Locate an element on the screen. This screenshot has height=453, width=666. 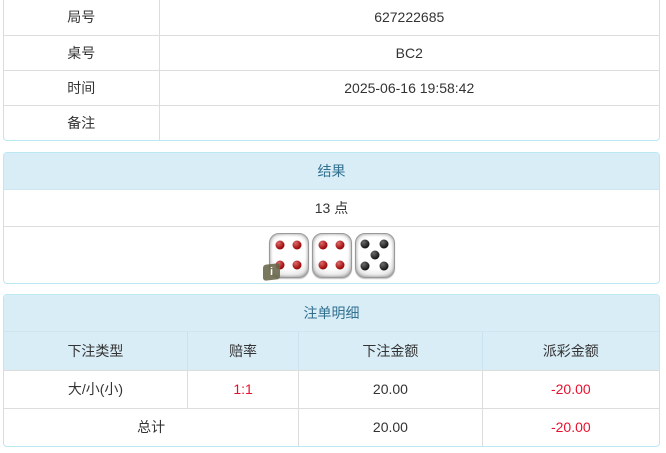
result-points: 13 点 is located at coordinates (331, 208).